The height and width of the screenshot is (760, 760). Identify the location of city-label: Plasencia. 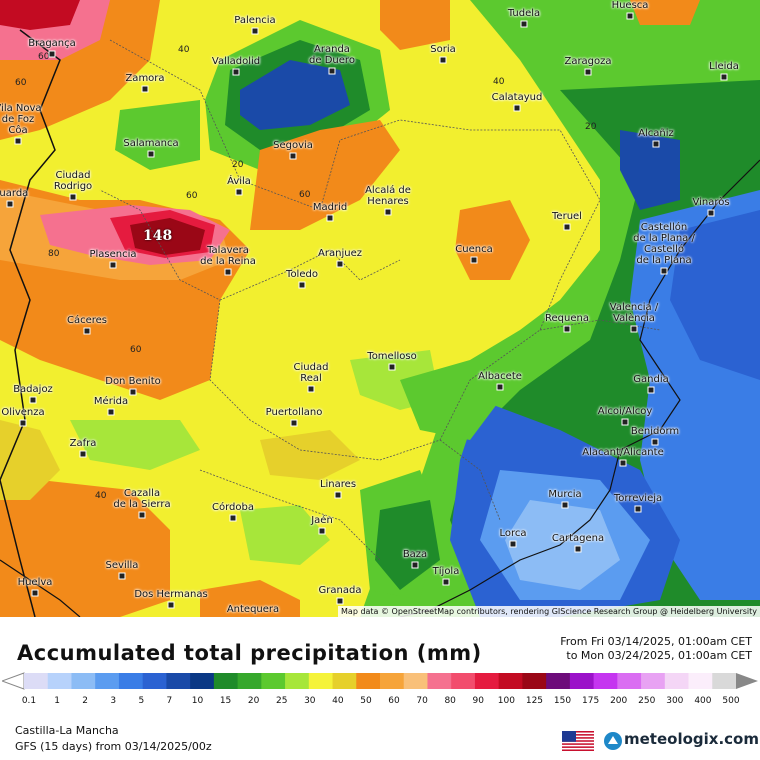
(113, 254).